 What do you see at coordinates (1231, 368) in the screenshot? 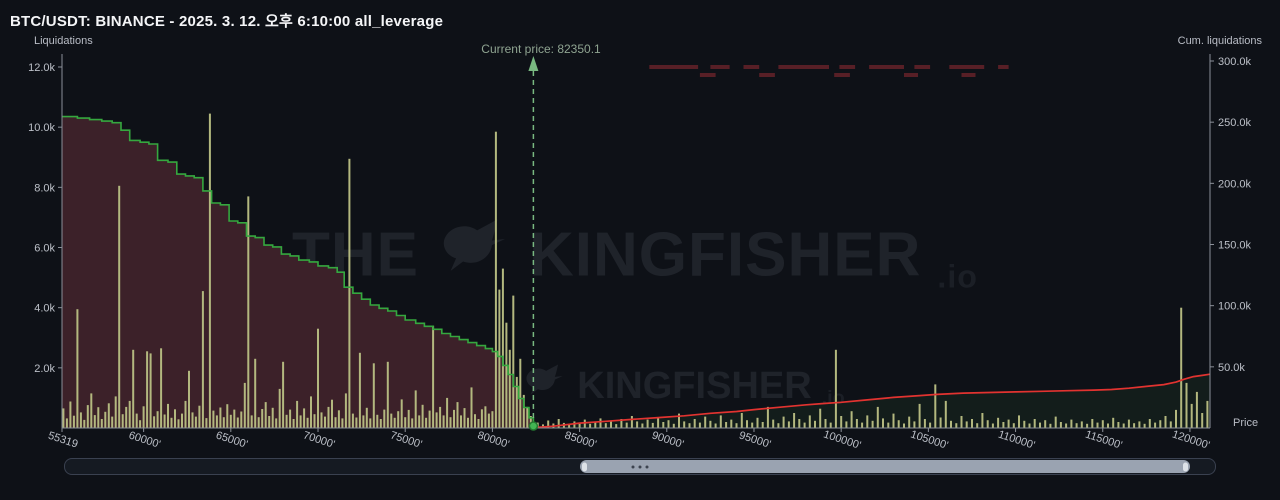
I see `right-tick-label: 50.0k` at bounding box center [1231, 368].